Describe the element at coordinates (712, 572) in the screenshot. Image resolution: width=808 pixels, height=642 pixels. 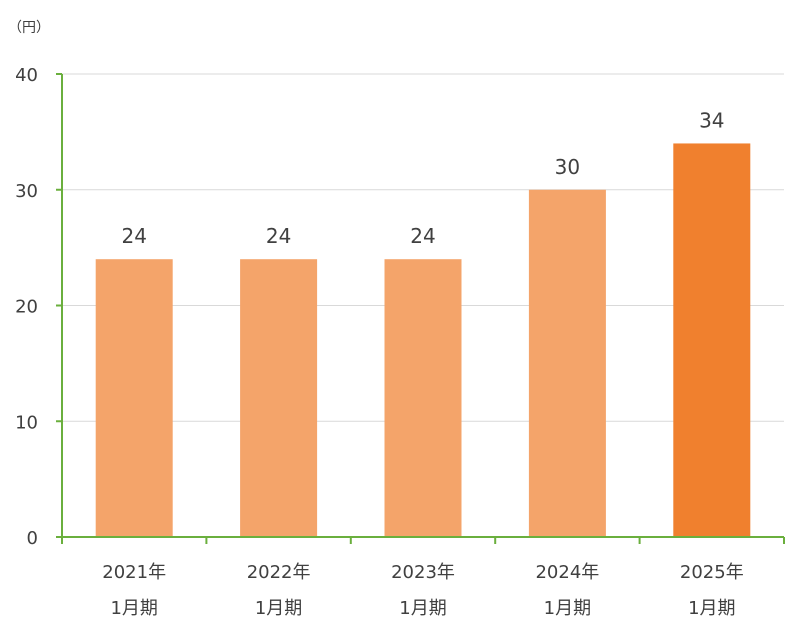
I see `x-tick-year: 2025年` at that location.